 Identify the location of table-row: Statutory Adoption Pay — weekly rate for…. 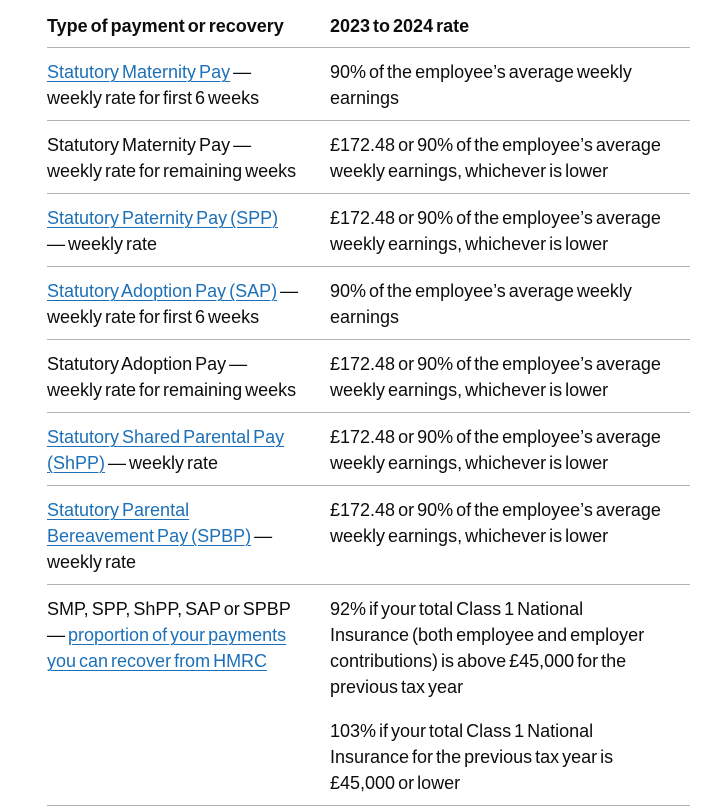
(368, 376).